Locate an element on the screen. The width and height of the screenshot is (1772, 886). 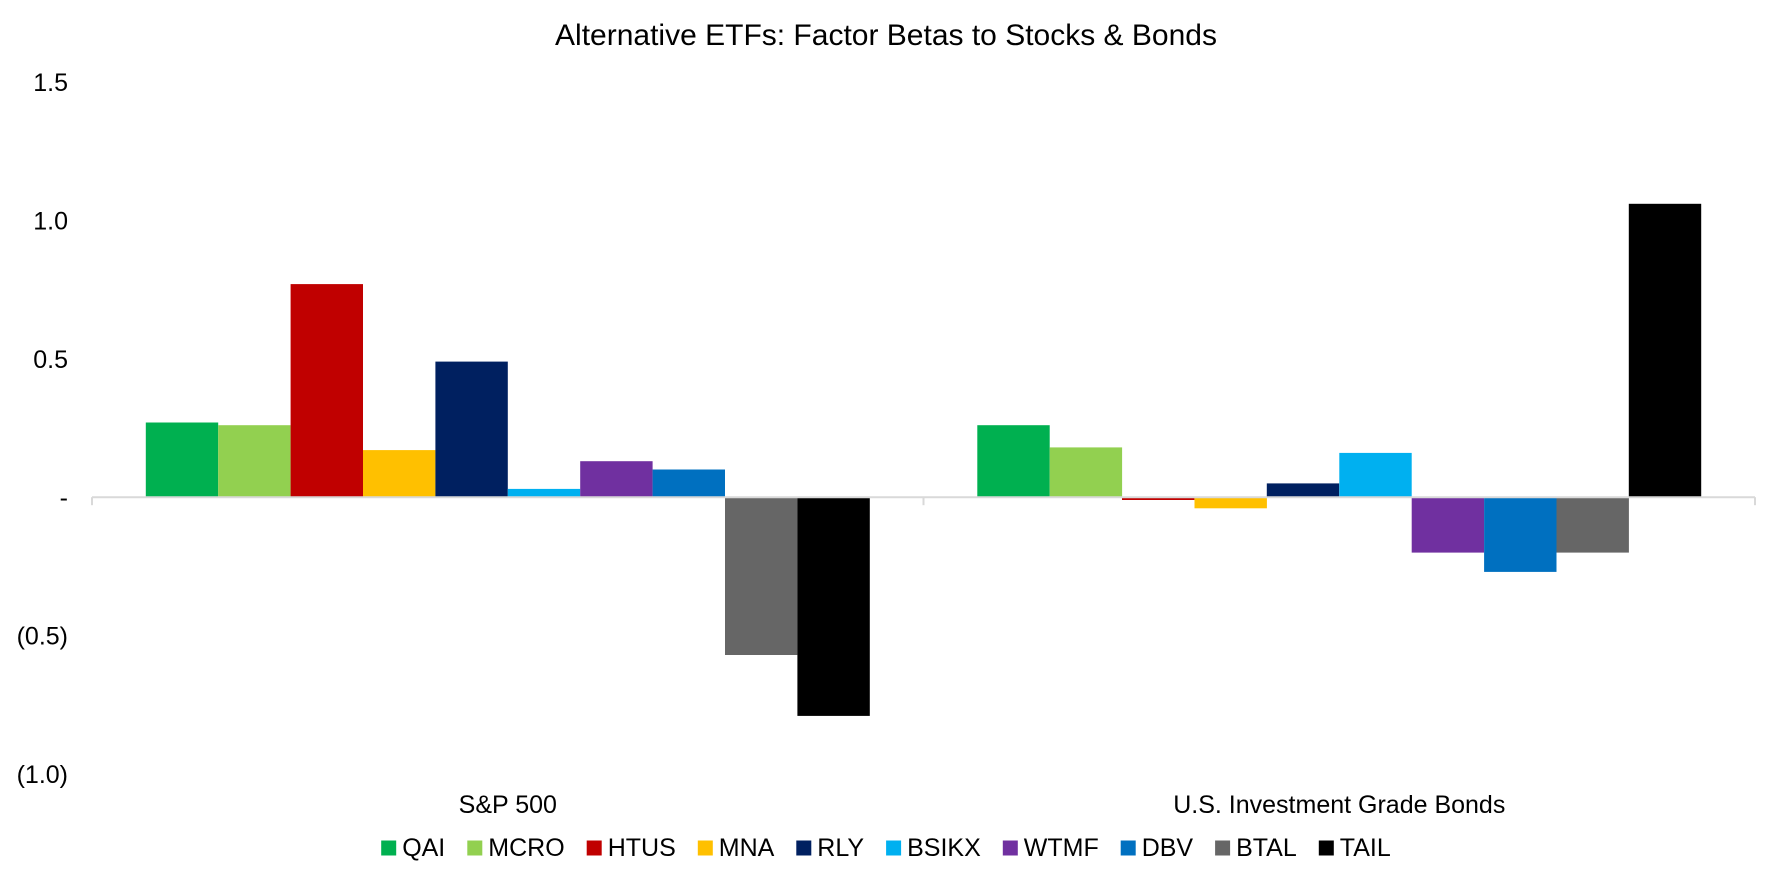
legend-item: QAI is located at coordinates (413, 848).